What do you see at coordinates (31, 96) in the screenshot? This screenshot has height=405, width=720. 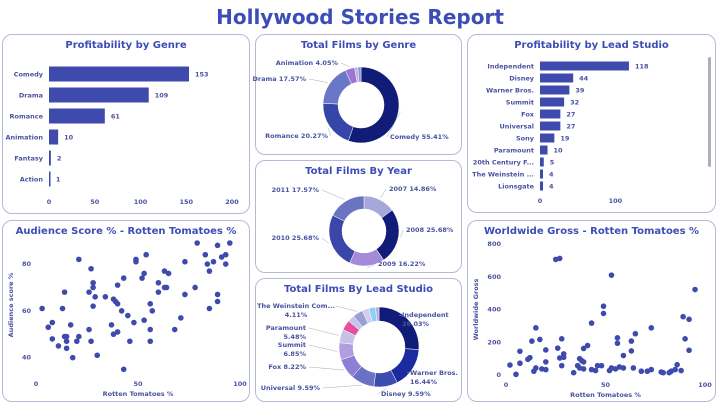 I see `bar-category-label: Drama` at bounding box center [31, 96].